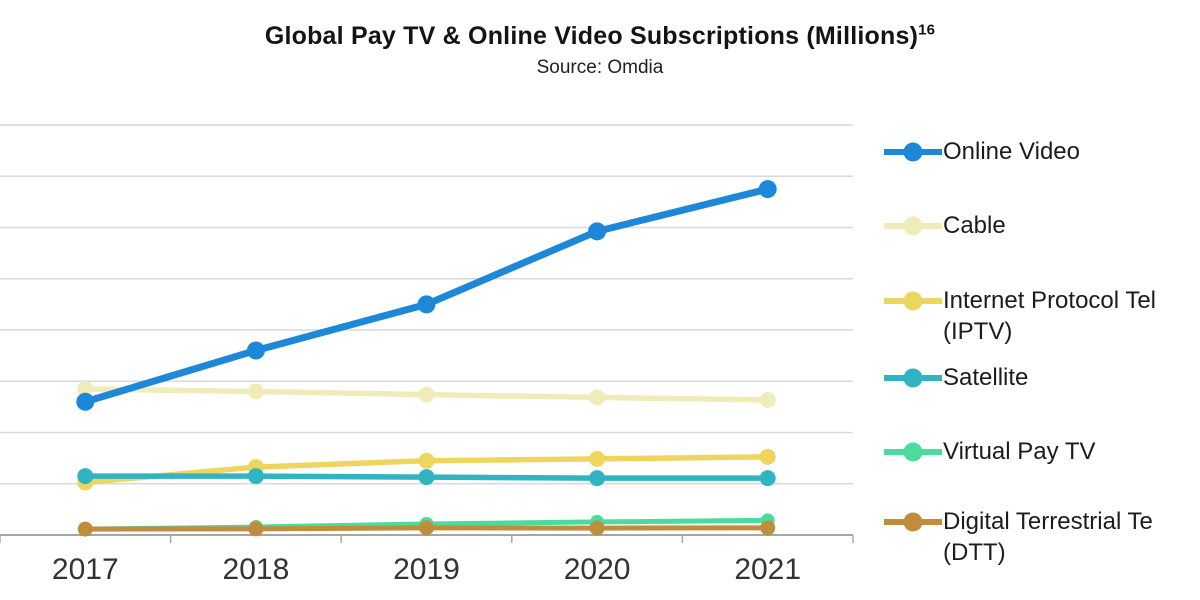 The height and width of the screenshot is (600, 1200). I want to click on x-axis-label: 2018, so click(256, 569).